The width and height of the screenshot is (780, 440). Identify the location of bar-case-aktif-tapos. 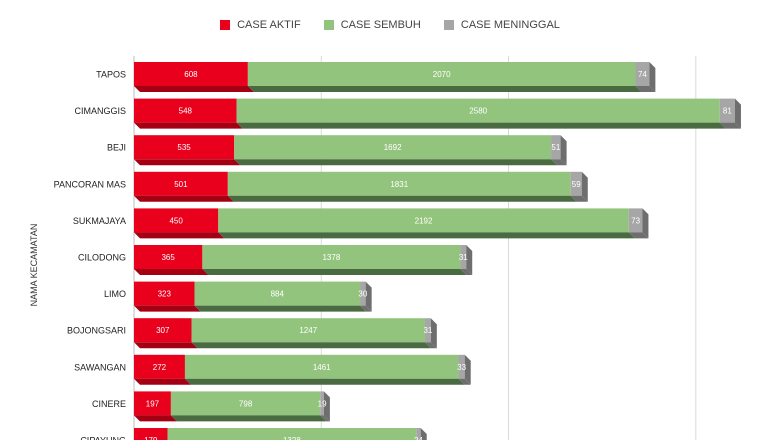
(191, 74).